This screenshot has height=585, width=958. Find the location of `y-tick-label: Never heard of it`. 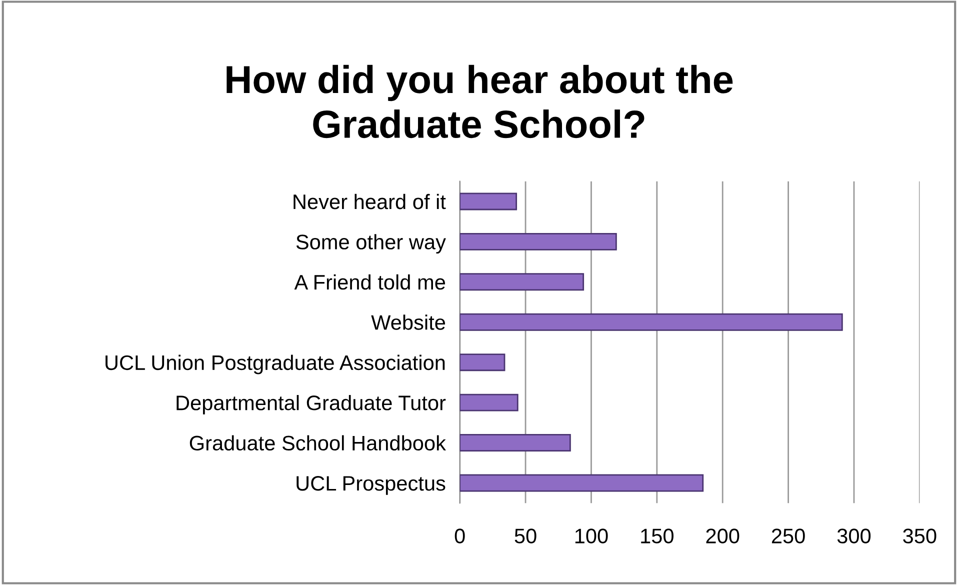

y-tick-label: Never heard of it is located at coordinates (370, 202).